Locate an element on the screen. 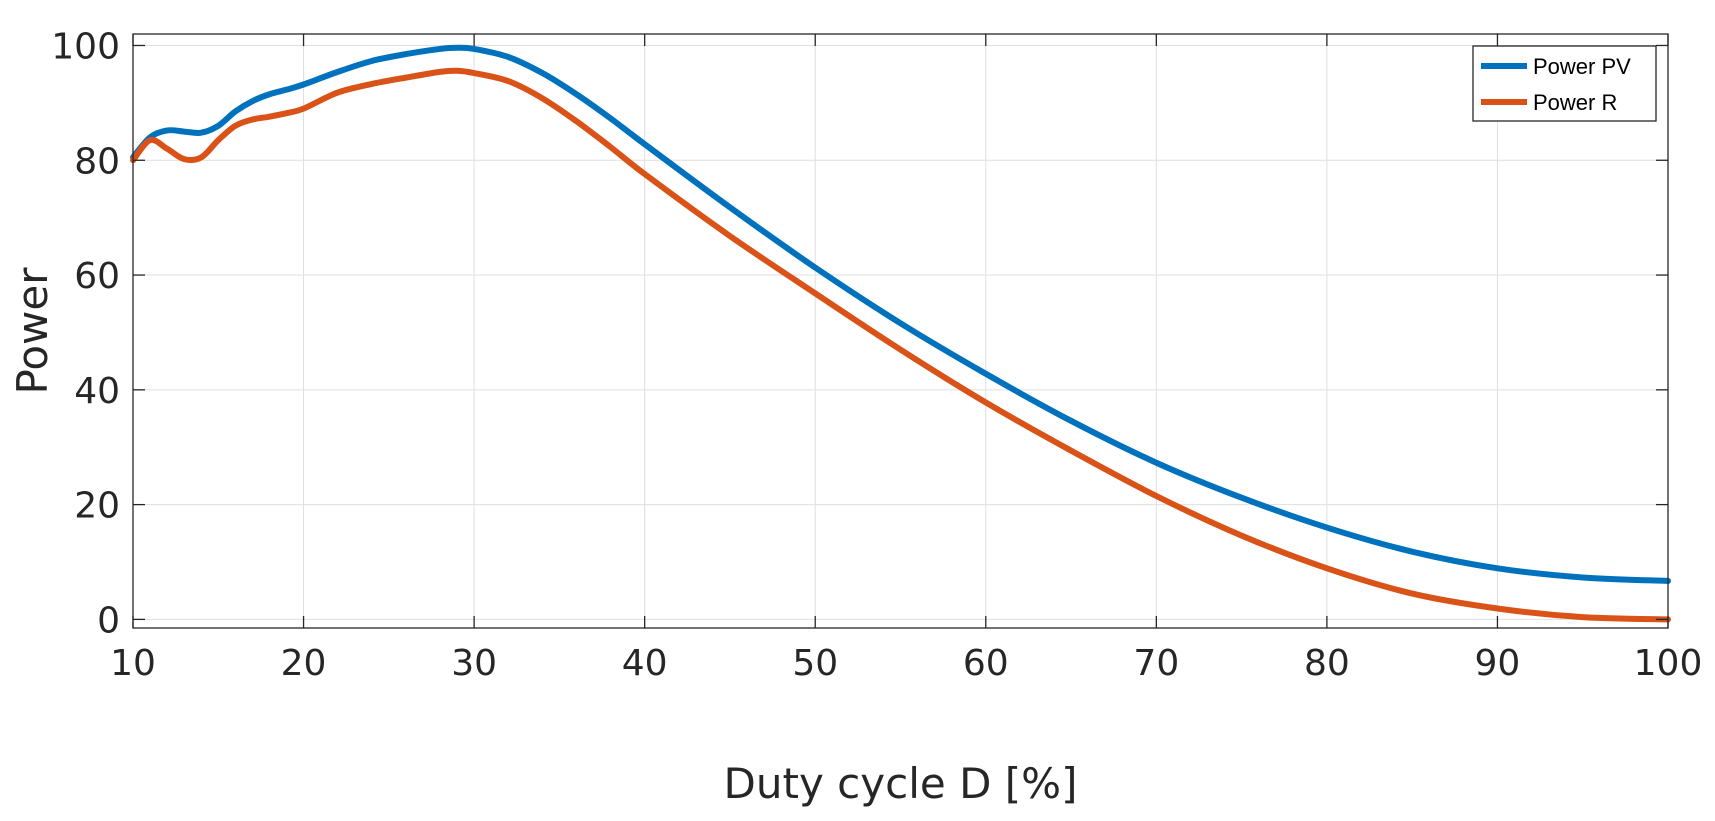 The height and width of the screenshot is (821, 1715). legend-box is located at coordinates (1564, 83).